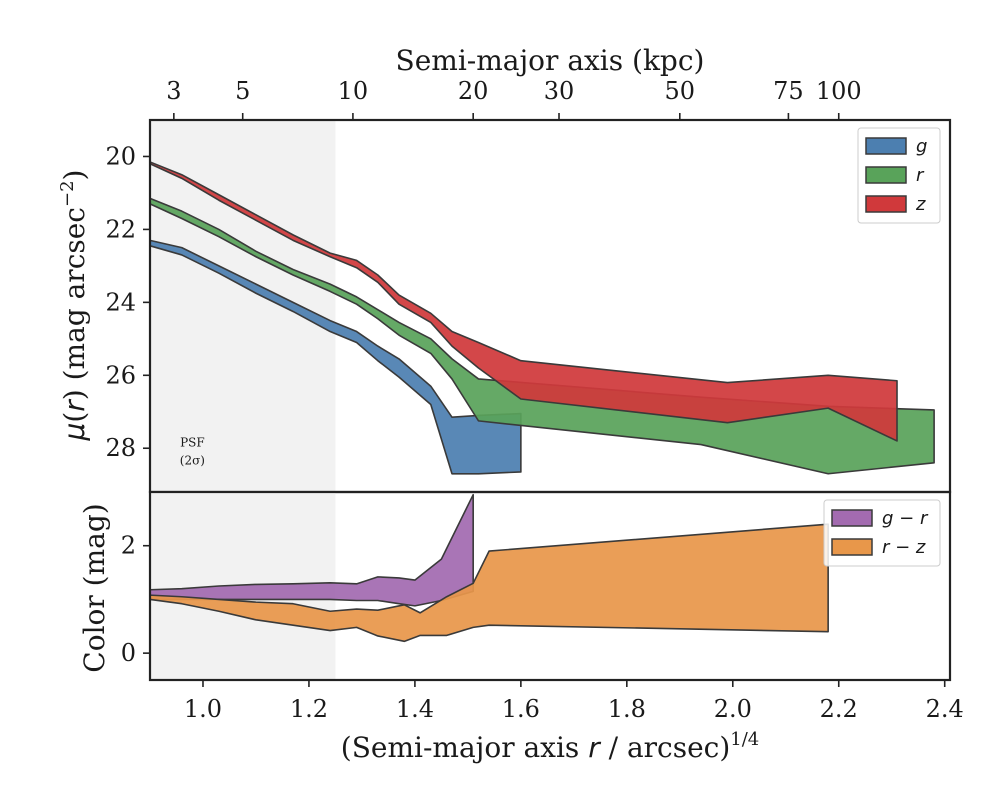 The width and height of the screenshot is (1000, 800). What do you see at coordinates (309, 709) in the screenshot?
I see `x-tick-label-1: 1.2` at bounding box center [309, 709].